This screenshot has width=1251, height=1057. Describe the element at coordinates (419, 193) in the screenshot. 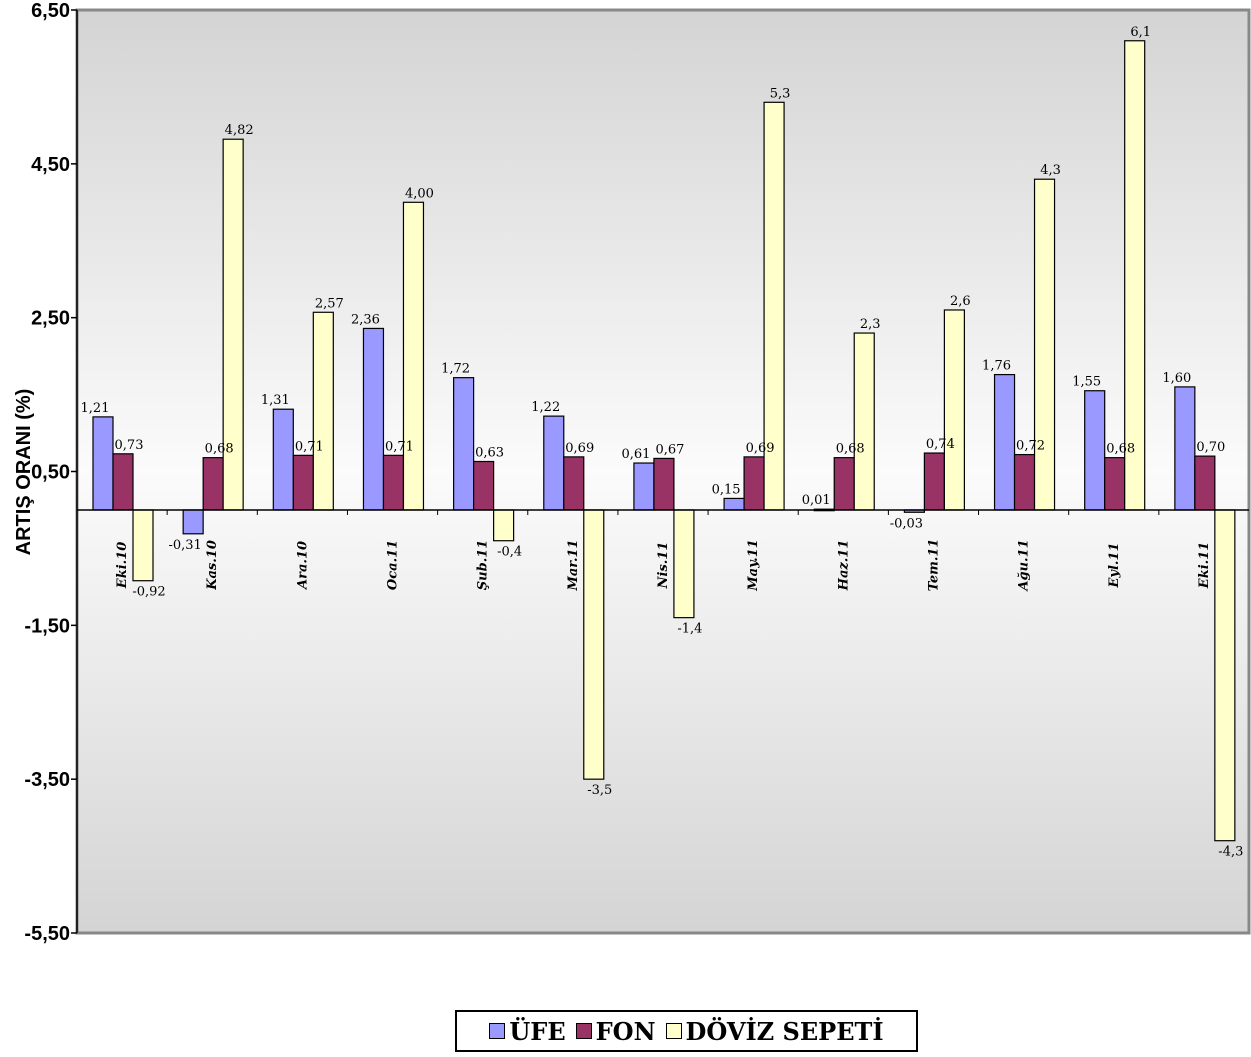

I see `data-label: 4,00` at that location.